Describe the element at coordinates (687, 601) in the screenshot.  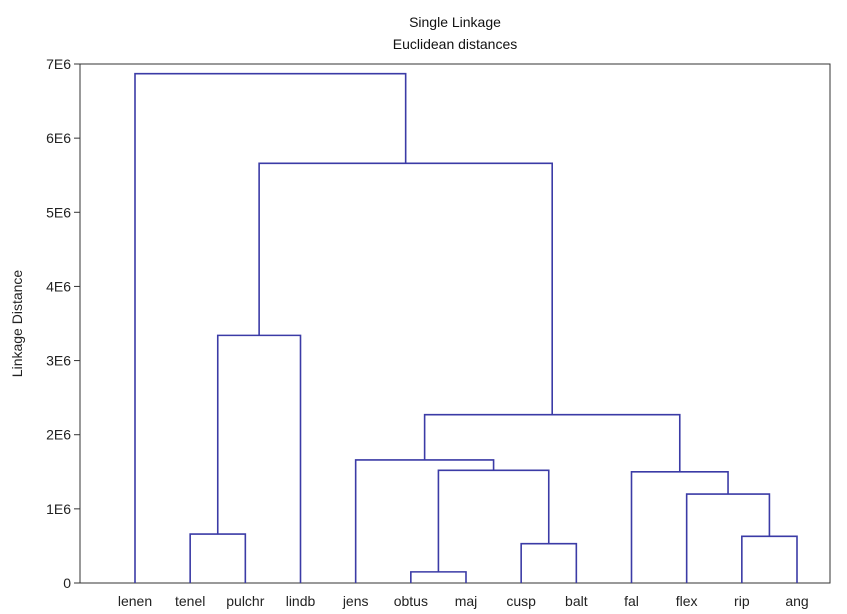
I see `leaf-label: flex` at that location.